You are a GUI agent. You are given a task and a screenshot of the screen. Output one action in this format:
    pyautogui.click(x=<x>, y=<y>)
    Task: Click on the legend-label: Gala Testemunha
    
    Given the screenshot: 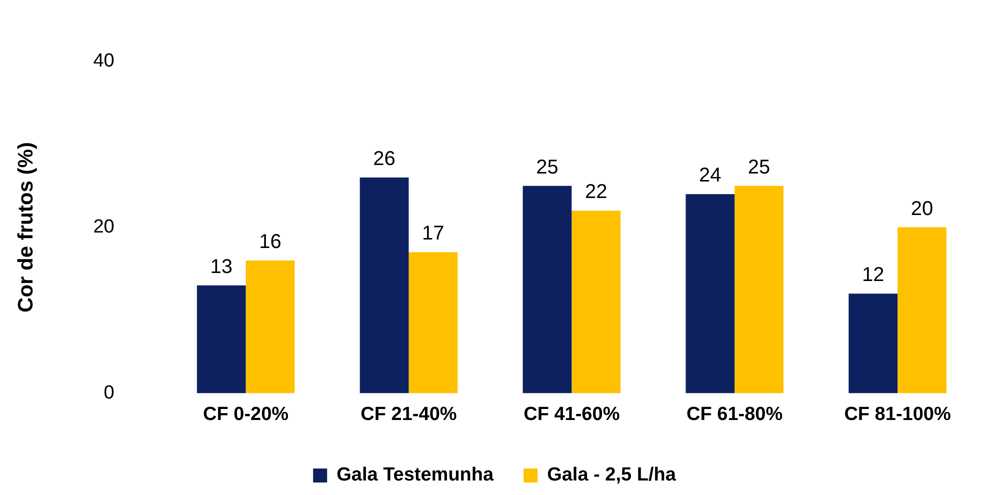 What is the action you would take?
    pyautogui.click(x=415, y=475)
    